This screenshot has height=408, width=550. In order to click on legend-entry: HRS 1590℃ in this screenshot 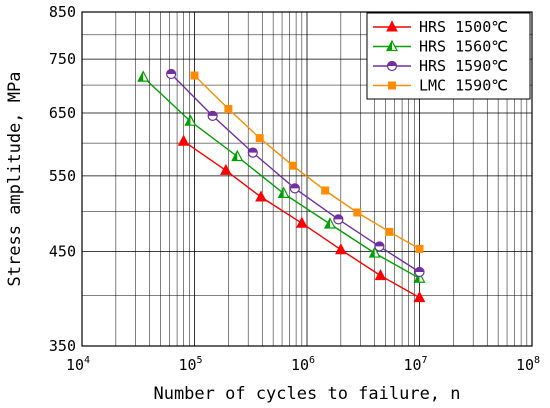, I will do `click(440, 66)`.